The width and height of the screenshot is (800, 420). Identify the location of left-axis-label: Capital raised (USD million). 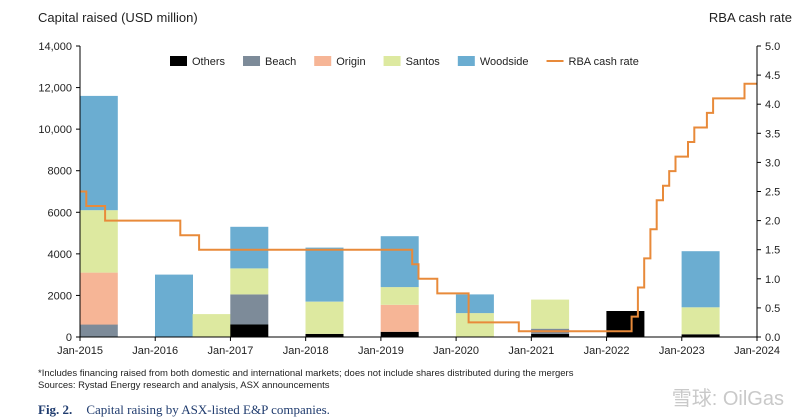
(118, 17).